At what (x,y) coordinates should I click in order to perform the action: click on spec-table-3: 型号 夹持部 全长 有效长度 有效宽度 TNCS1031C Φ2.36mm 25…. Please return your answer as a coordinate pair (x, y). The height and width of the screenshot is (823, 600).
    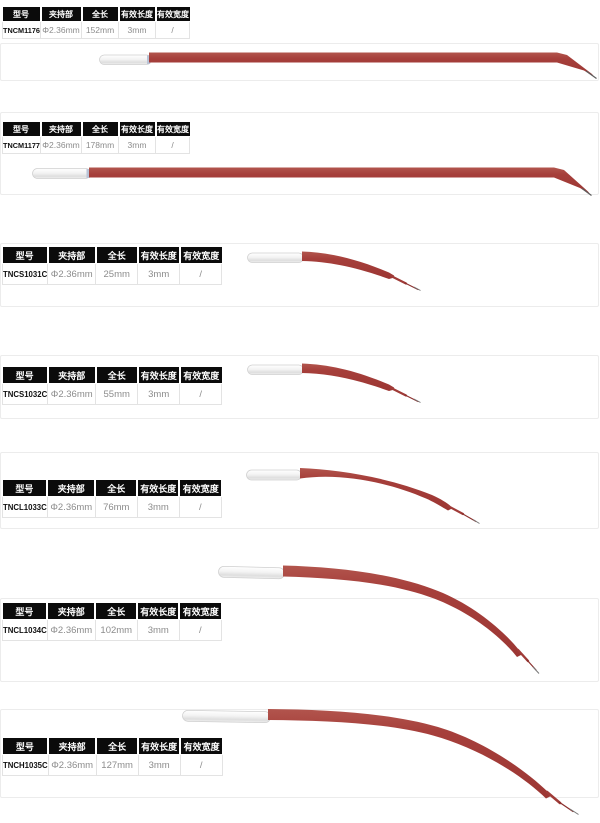
    Looking at the image, I should click on (112, 266).